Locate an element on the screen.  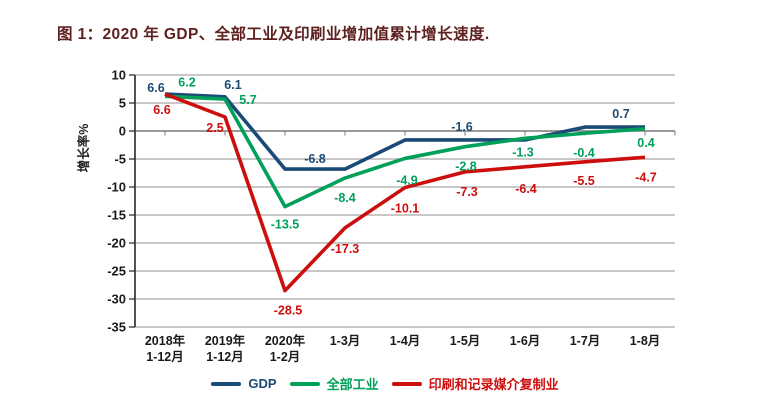
y-tick-label: -20 is located at coordinates (116, 243).